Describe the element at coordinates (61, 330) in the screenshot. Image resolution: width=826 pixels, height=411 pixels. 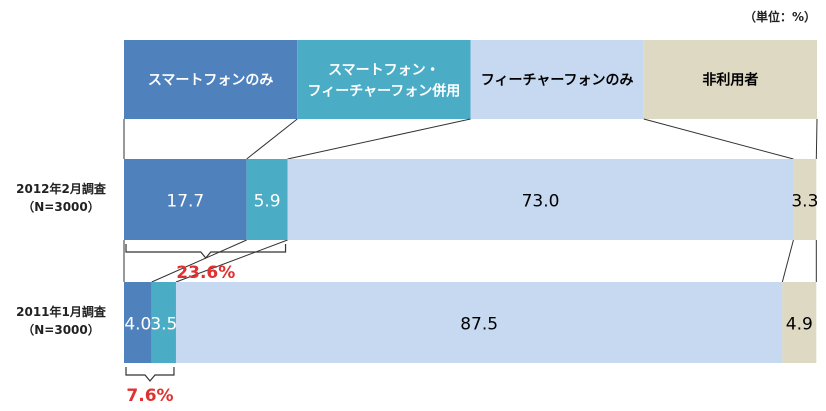
I see `row-label-2011-n: （N=3000）` at that location.